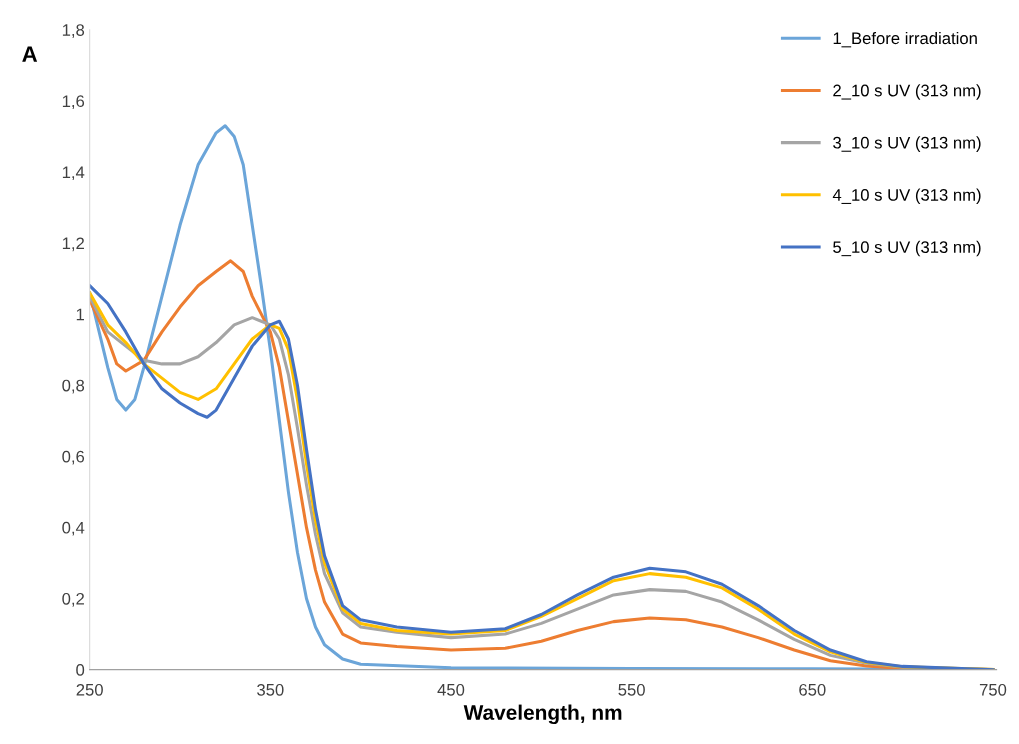 The image size is (1019, 744). Describe the element at coordinates (906, 196) in the screenshot. I see `legend-label: 4_10 s UV (313 nm)` at that location.